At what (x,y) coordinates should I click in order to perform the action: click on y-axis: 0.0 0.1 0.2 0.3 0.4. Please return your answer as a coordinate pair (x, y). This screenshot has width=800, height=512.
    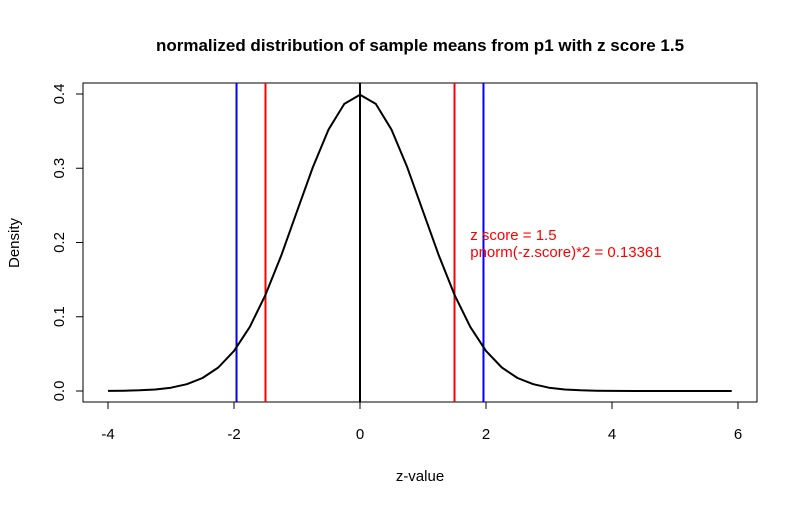
    Looking at the image, I should click on (67, 243).